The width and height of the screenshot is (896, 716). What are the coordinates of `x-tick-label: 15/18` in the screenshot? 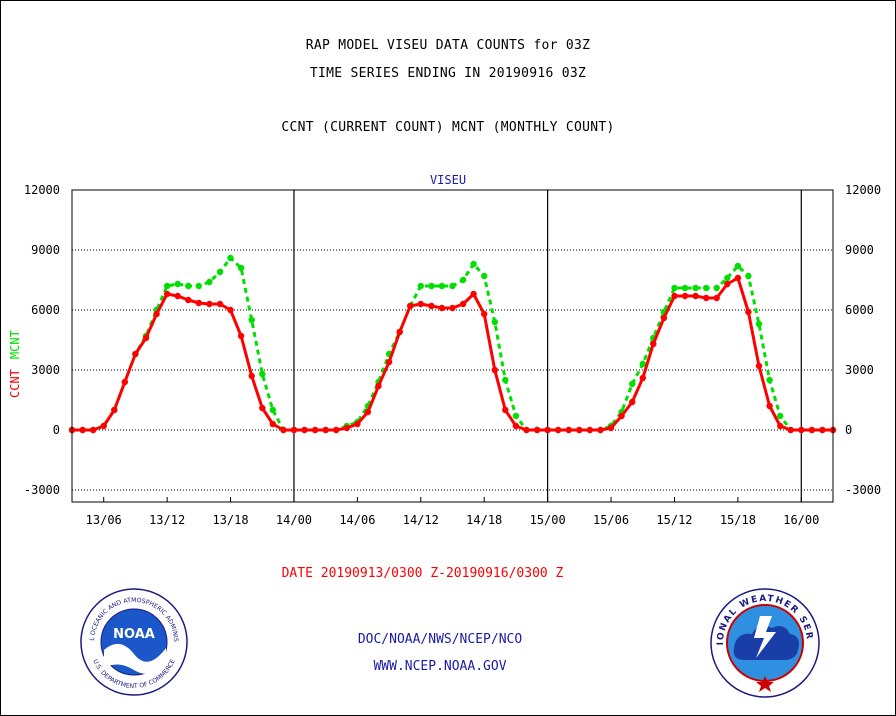 It's located at (738, 520).